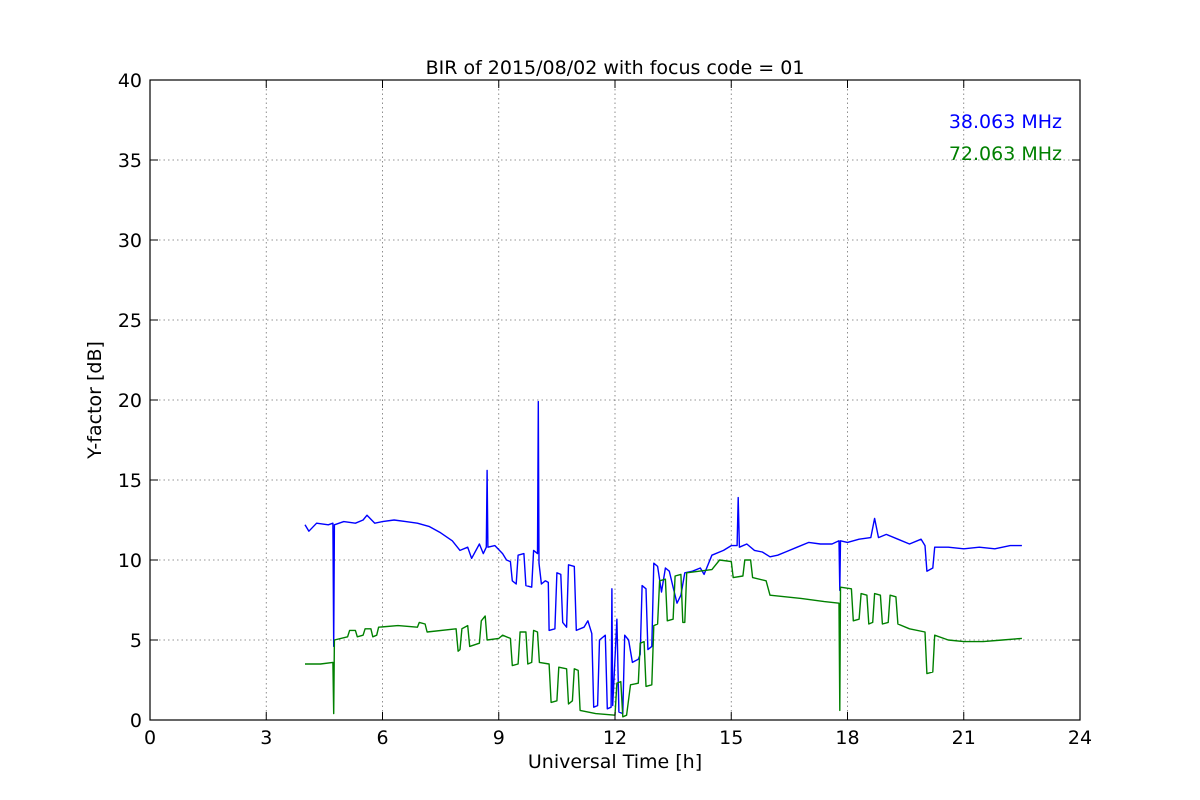 The width and height of the screenshot is (1200, 800). I want to click on x-tick-label: 9, so click(499, 738).